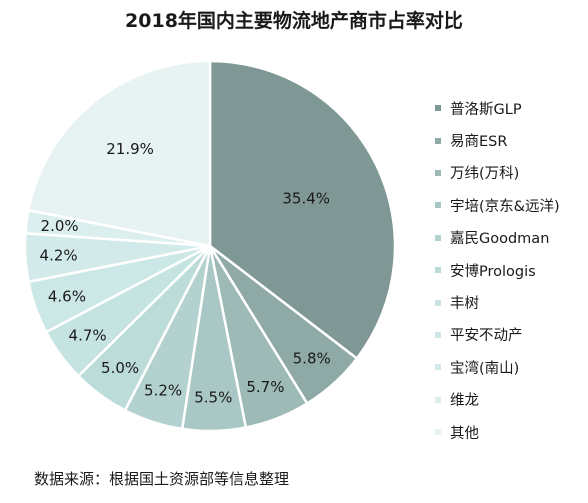 The height and width of the screenshot is (503, 588). I want to click on legend-label: 宇培(京东&远洋), so click(505, 206).